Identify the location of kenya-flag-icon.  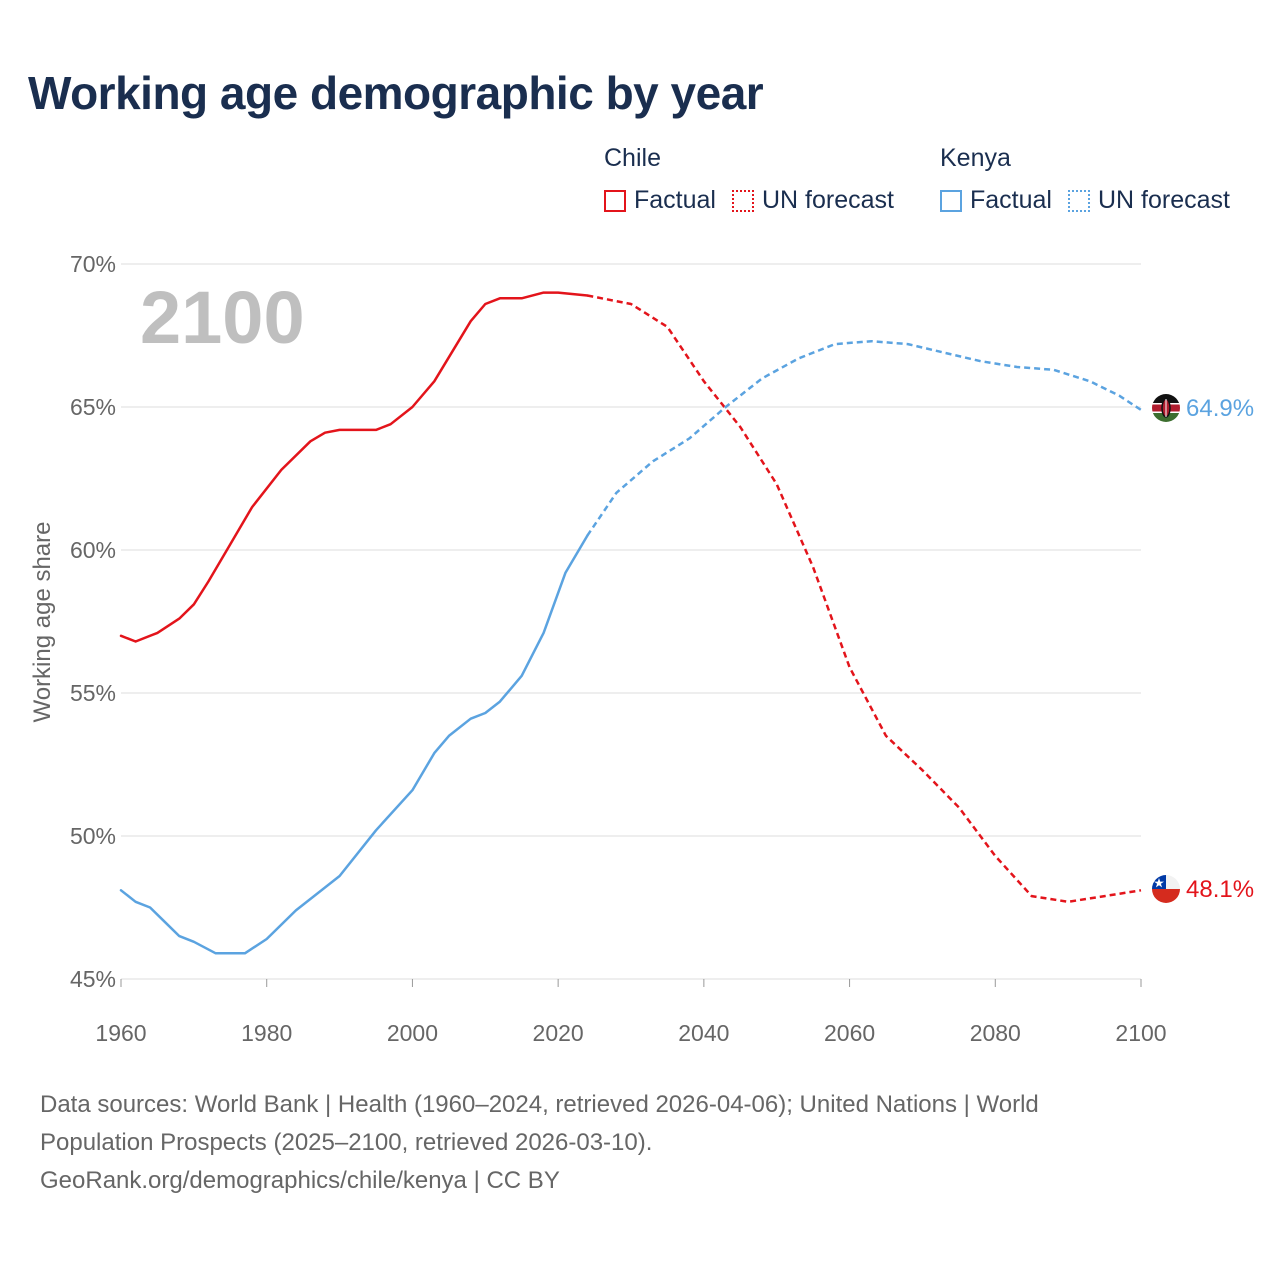
(1166, 408).